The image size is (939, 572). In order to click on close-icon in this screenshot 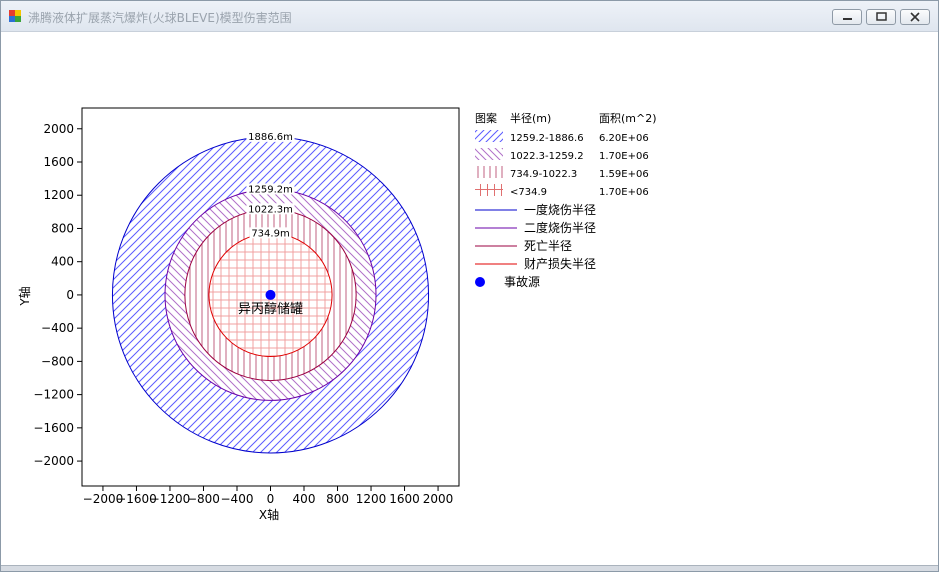, I will do `click(915, 17)`.